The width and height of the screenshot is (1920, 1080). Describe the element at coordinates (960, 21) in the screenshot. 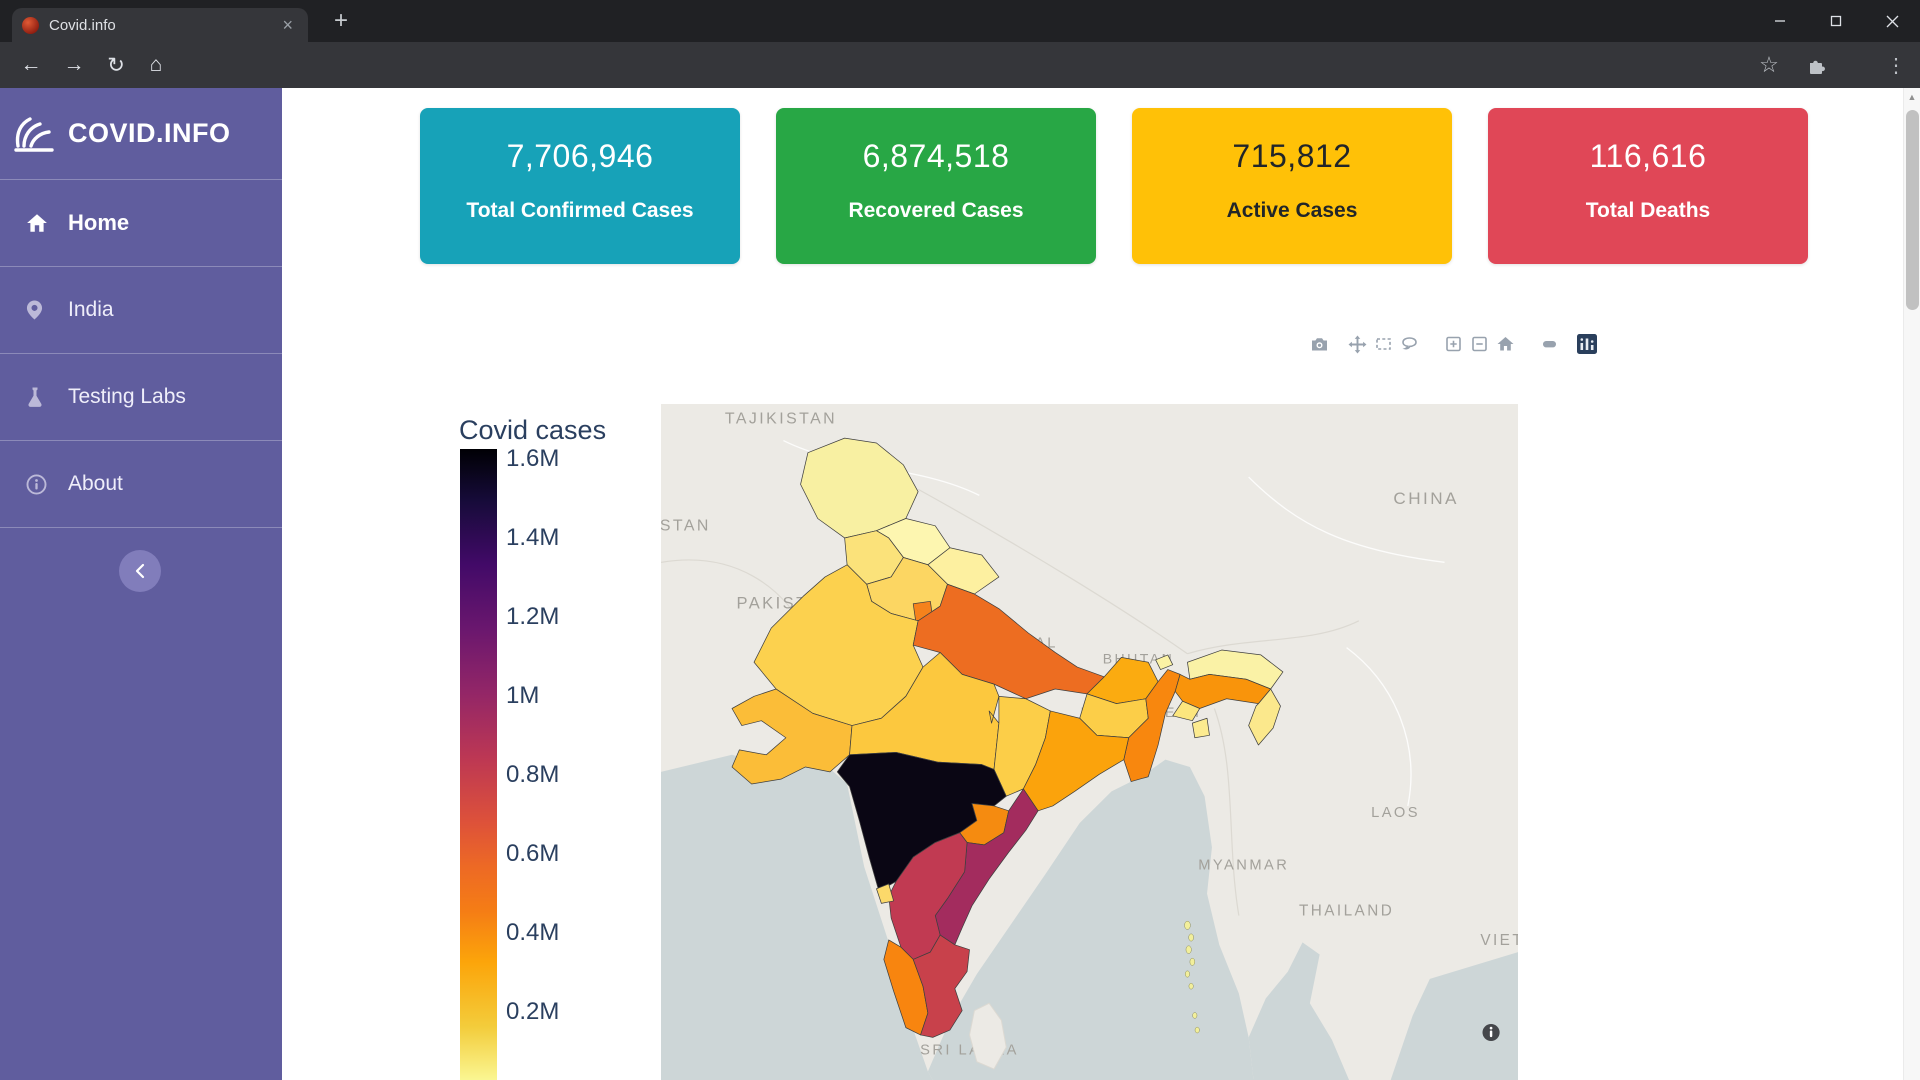

I see `tab-strip: Covid.info × +` at that location.